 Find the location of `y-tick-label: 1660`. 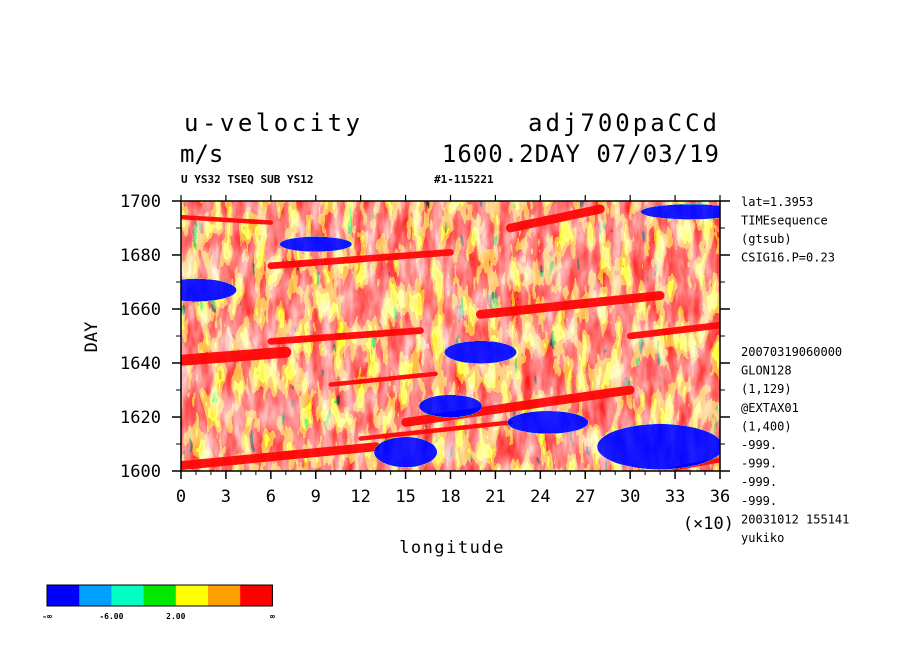

y-tick-label: 1660 is located at coordinates (140, 310).